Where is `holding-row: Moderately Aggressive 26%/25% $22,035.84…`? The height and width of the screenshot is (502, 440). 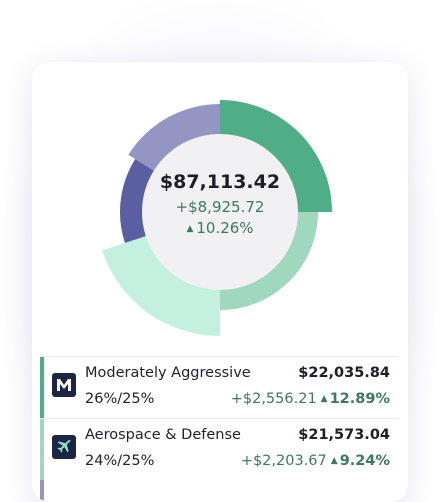
holding-row: Moderately Aggressive 26%/25% $22,035.84… is located at coordinates (219, 387).